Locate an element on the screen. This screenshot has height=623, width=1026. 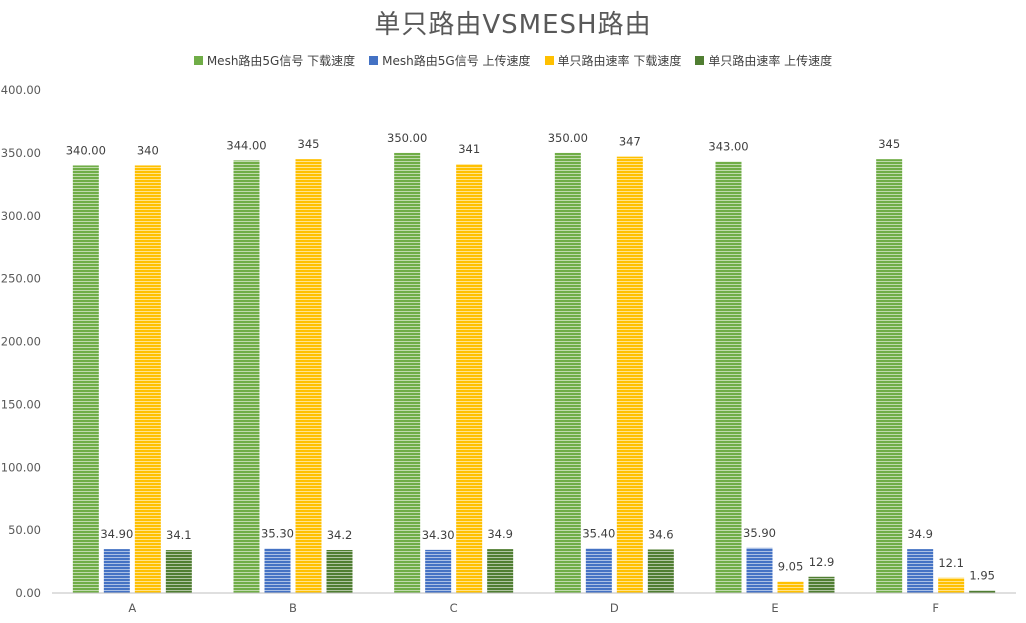
data-label: 34.90 is located at coordinates (116, 534).